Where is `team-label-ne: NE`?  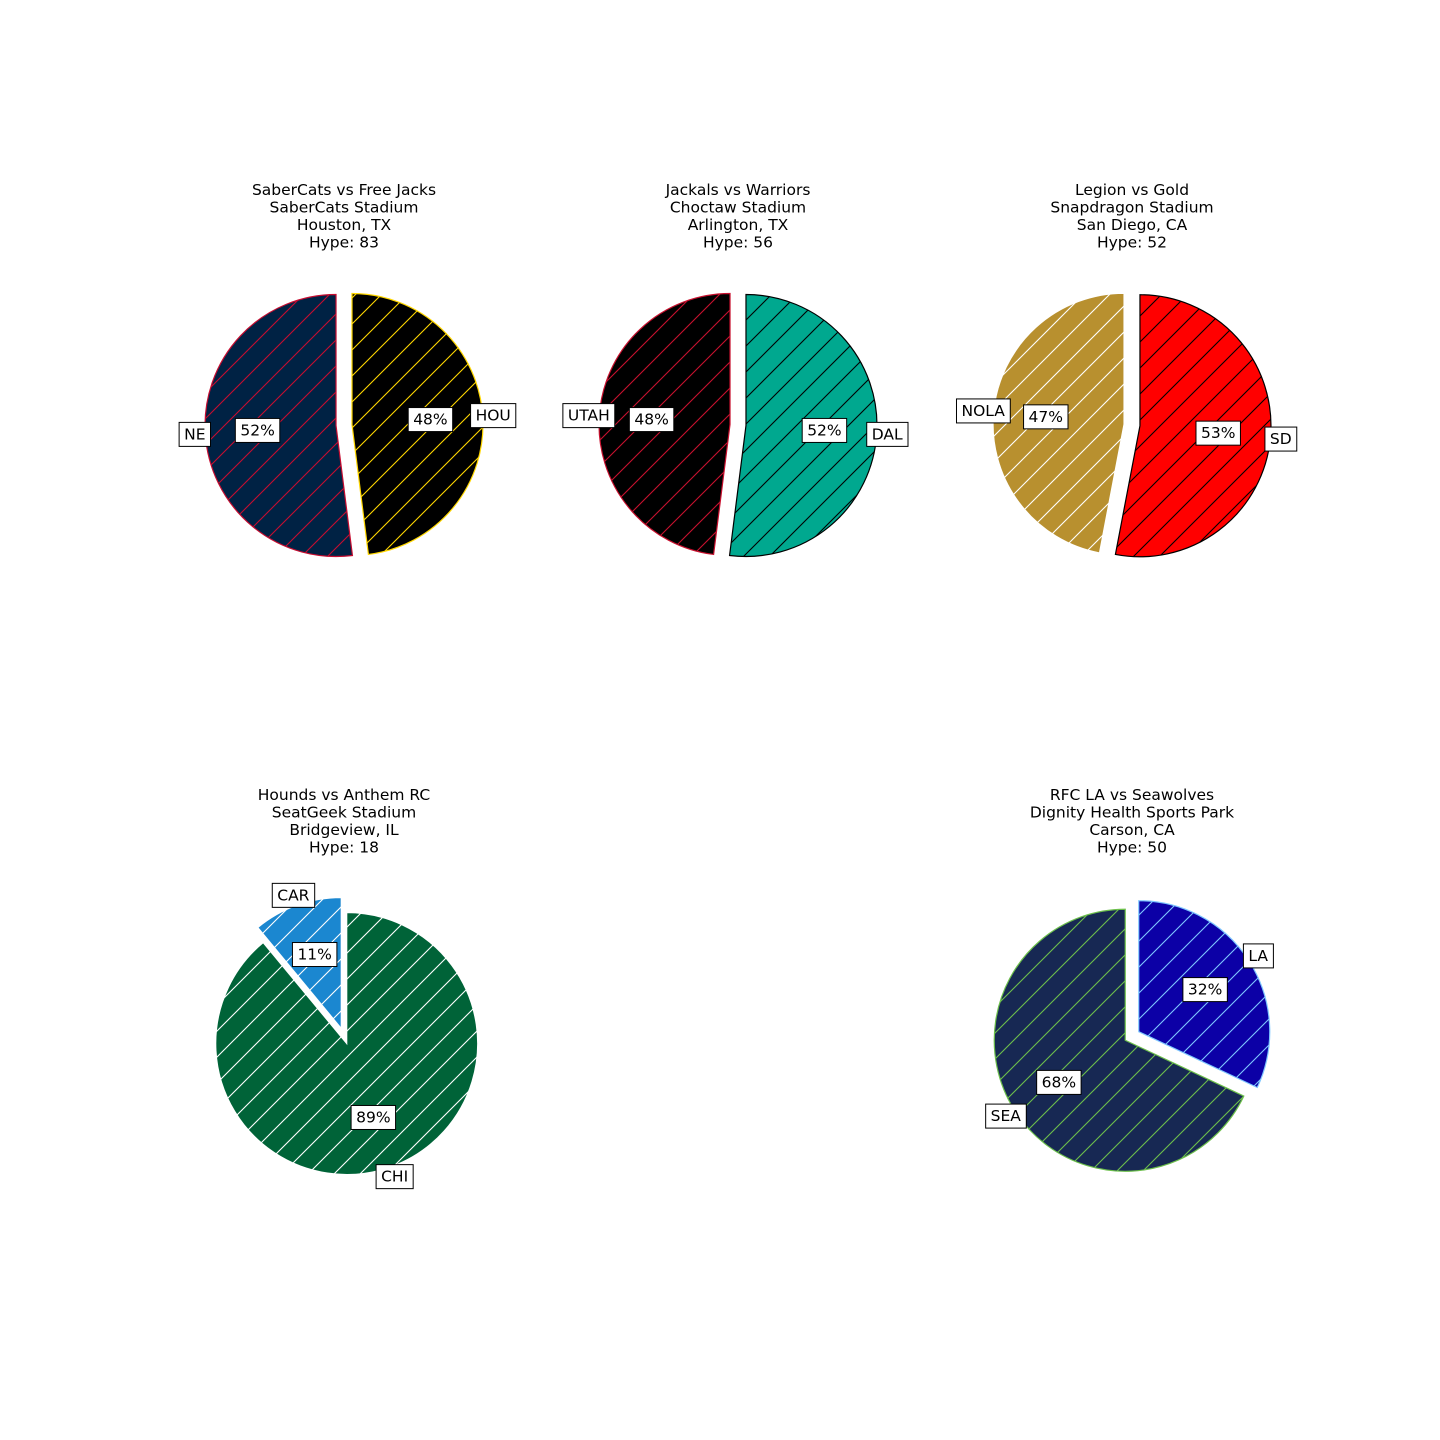 team-label-ne: NE is located at coordinates (195, 434).